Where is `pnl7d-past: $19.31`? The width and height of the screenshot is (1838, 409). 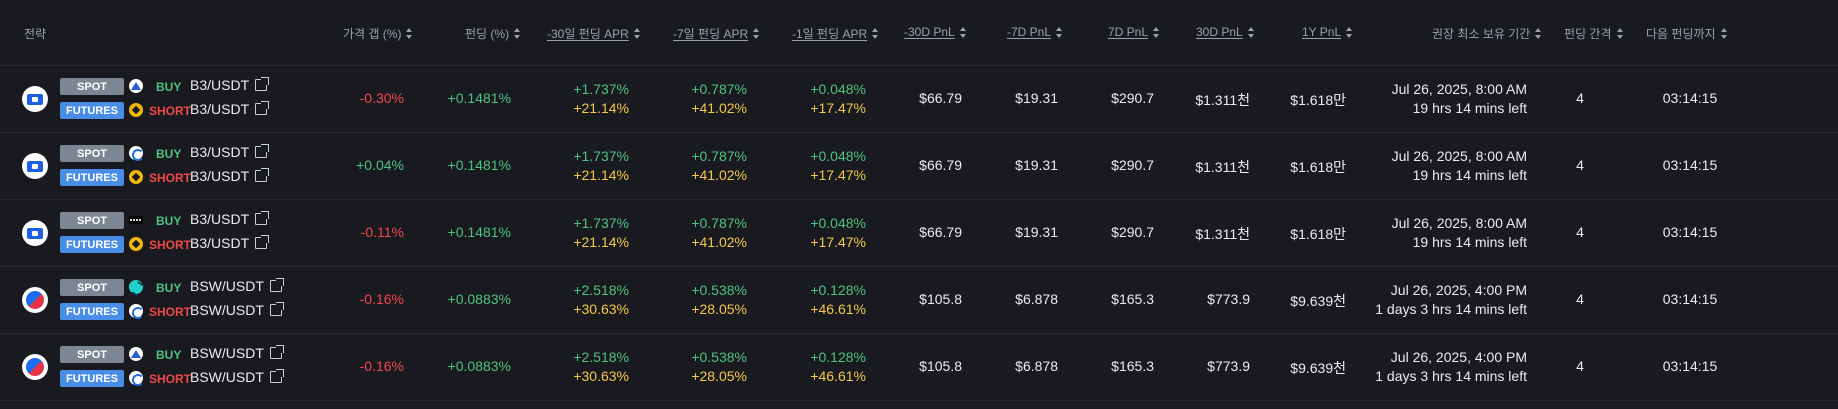 pnl7d-past: $19.31 is located at coordinates (1036, 165).